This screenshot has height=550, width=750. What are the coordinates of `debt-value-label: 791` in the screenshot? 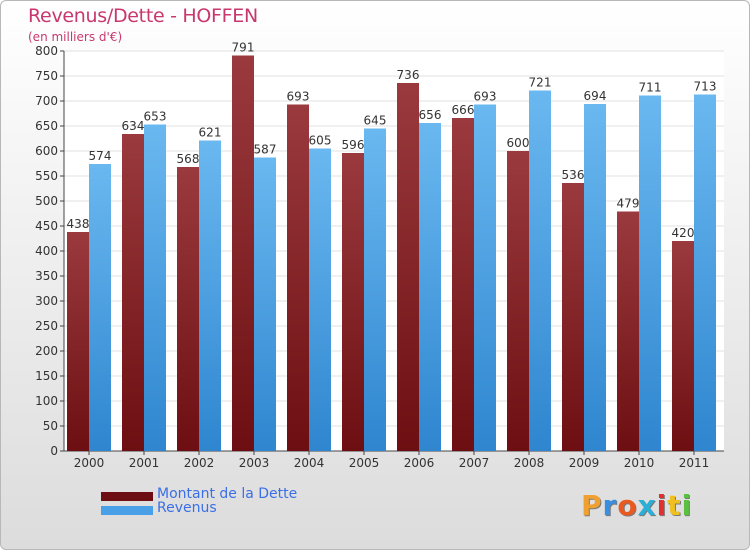 It's located at (243, 48).